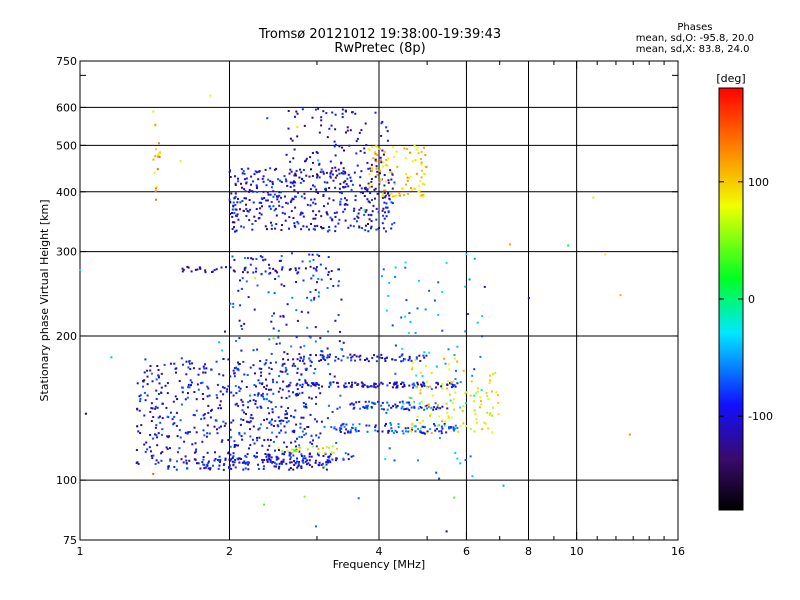  I want to click on y-tick-label: 600, so click(66, 107).